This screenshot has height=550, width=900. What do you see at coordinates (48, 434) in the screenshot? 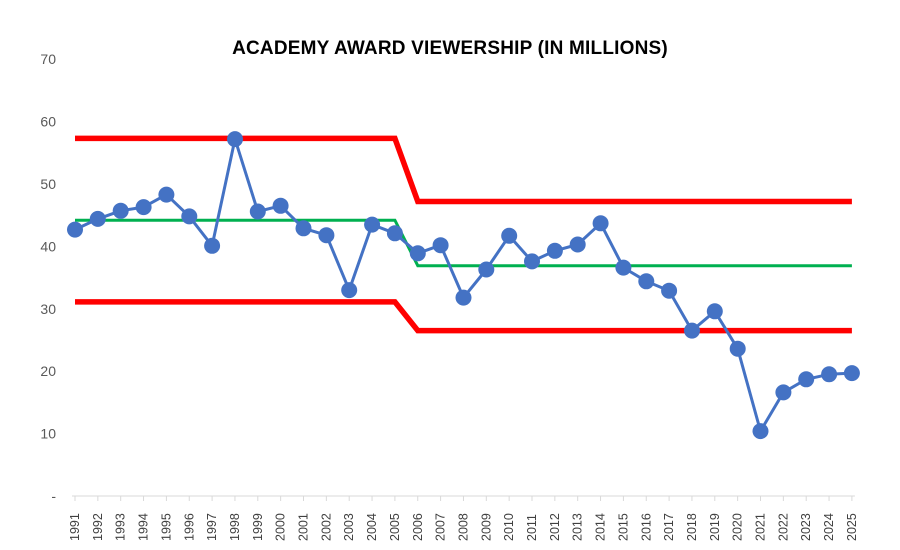
I see `y-tick-label: 10` at bounding box center [48, 434].